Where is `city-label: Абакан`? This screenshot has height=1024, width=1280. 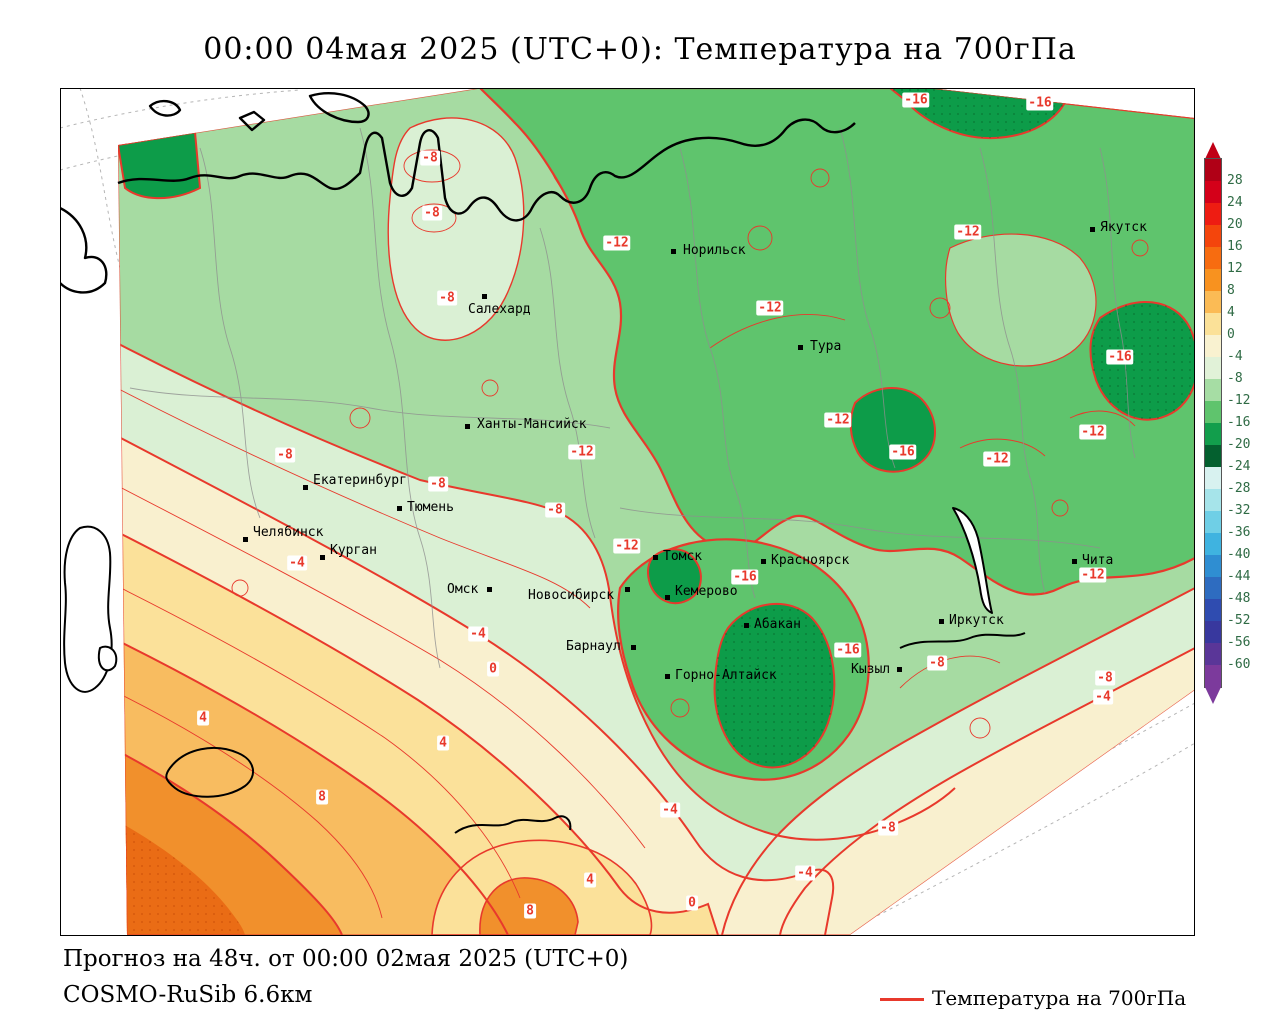
city-label: Абакан is located at coordinates (777, 624).